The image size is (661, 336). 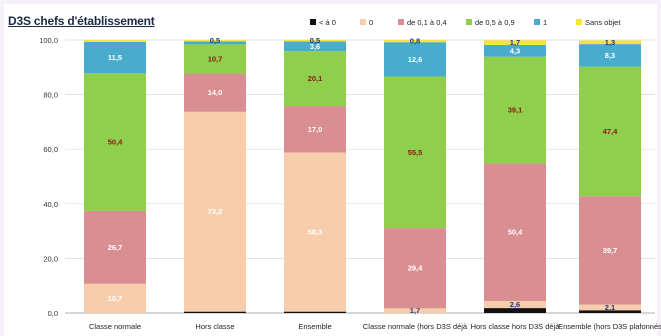 I want to click on data-label: 11,5, so click(x=115, y=57).